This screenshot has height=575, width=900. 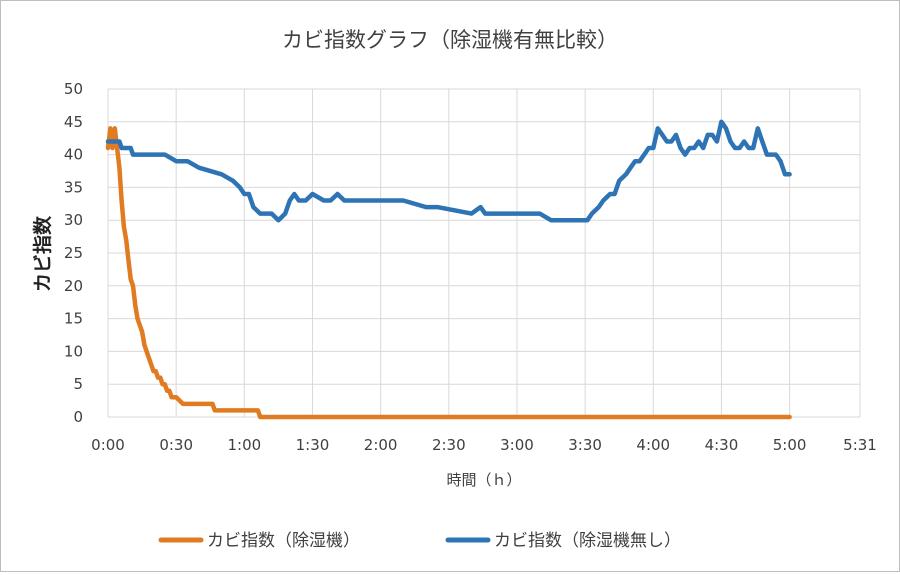 What do you see at coordinates (42, 253) in the screenshot?
I see `y-axis-label: カビ指数` at bounding box center [42, 253].